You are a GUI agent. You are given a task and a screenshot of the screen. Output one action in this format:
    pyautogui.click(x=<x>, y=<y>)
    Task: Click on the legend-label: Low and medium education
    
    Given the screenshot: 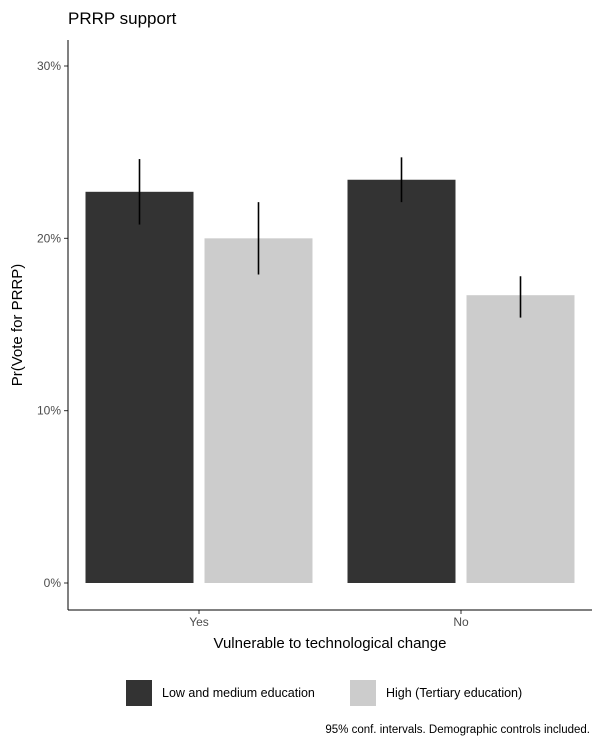 What is the action you would take?
    pyautogui.click(x=238, y=693)
    